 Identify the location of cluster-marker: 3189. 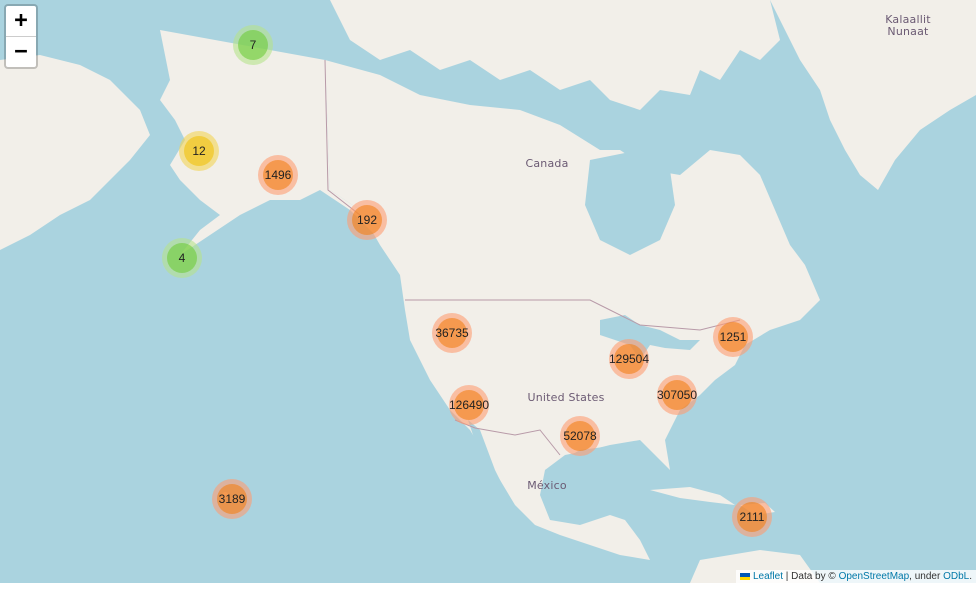
(232, 499).